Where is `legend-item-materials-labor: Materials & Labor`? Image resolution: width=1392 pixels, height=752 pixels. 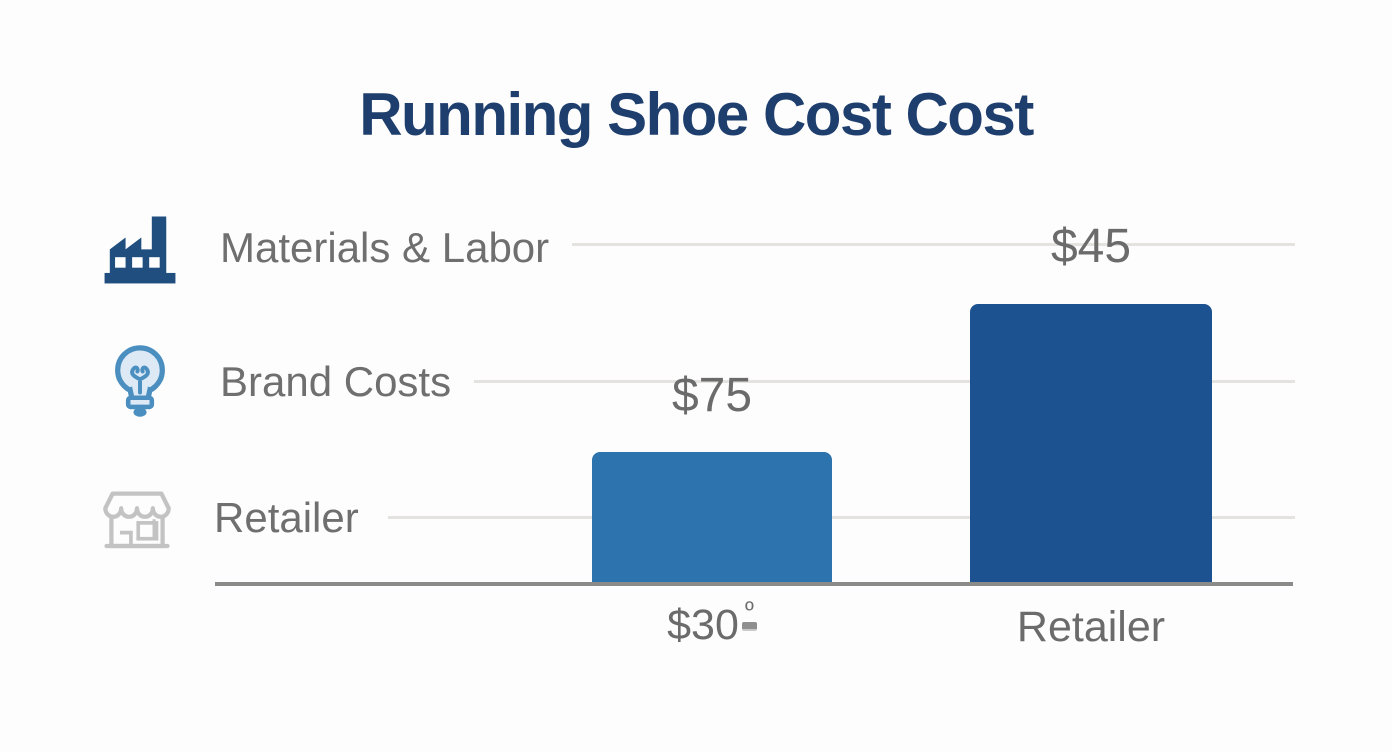
legend-item-materials-labor: Materials & Labor is located at coordinates (323, 248).